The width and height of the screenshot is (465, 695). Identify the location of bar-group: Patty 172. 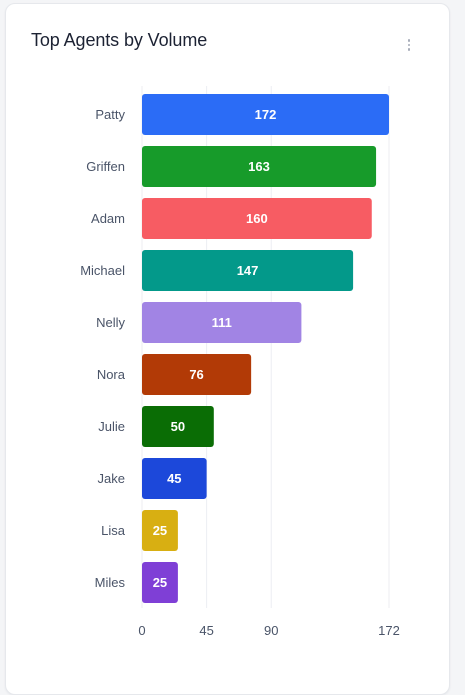
(242, 114).